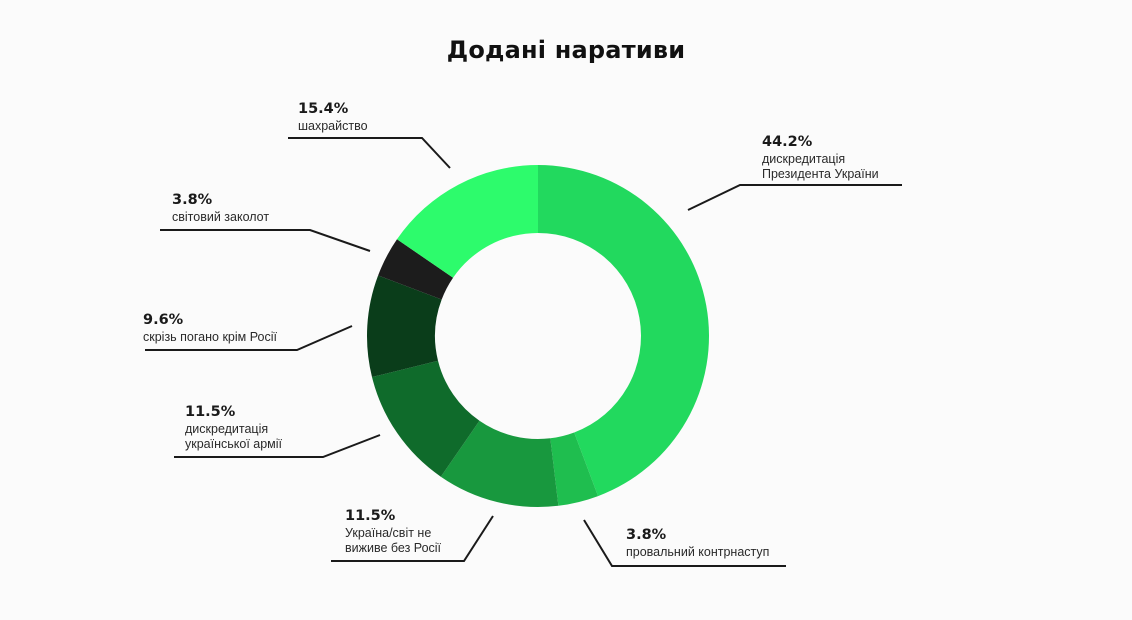  What do you see at coordinates (163, 320) in the screenshot?
I see `slice-value-label: 9.6%` at bounding box center [163, 320].